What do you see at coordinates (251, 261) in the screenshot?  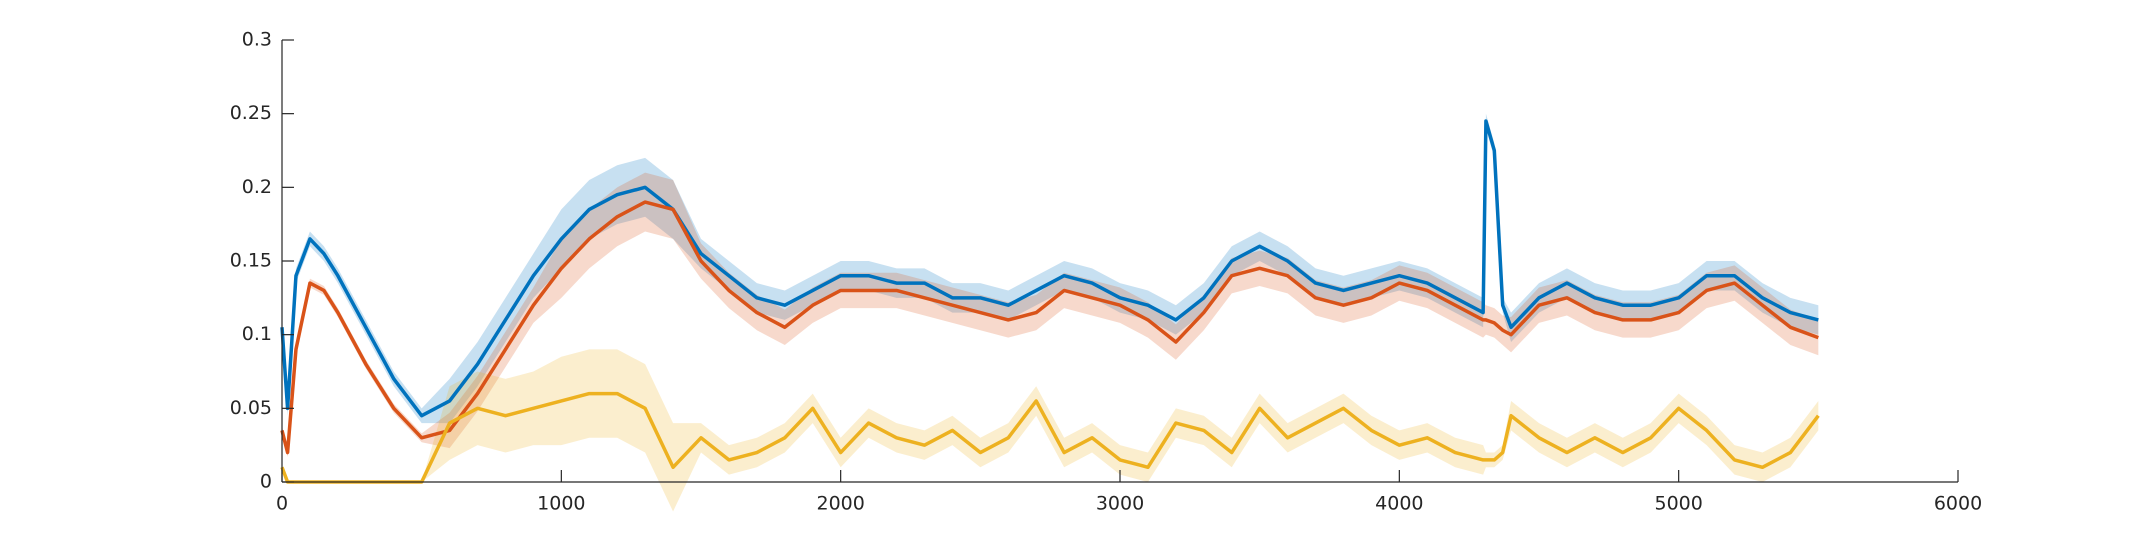 I see `y-tick-label: 0.15` at bounding box center [251, 261].